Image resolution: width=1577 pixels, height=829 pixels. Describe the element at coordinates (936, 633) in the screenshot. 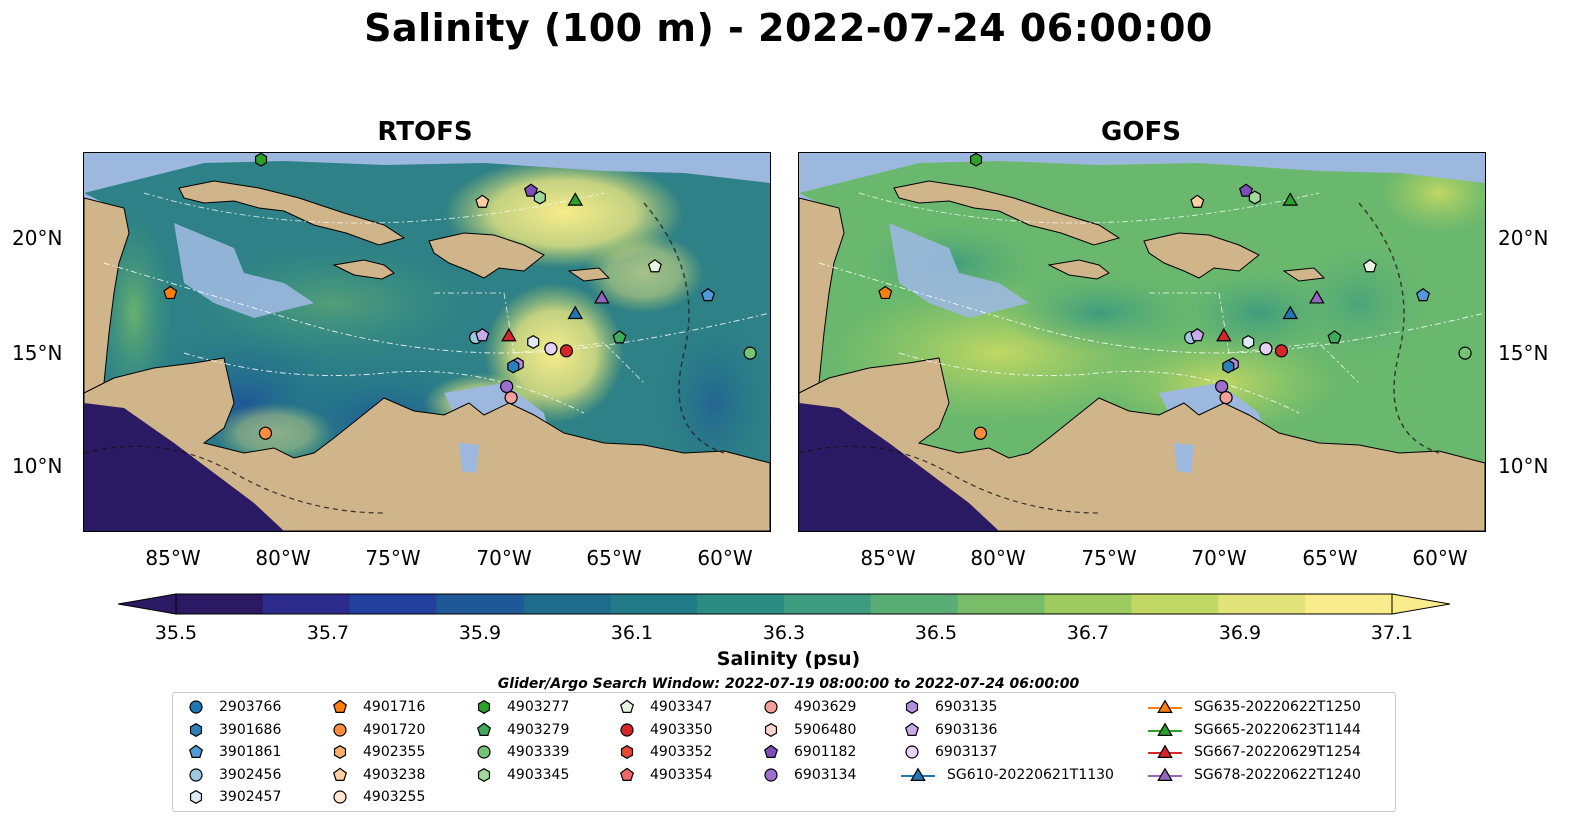

I see `colorbar-tick-36-5: 36.5` at that location.